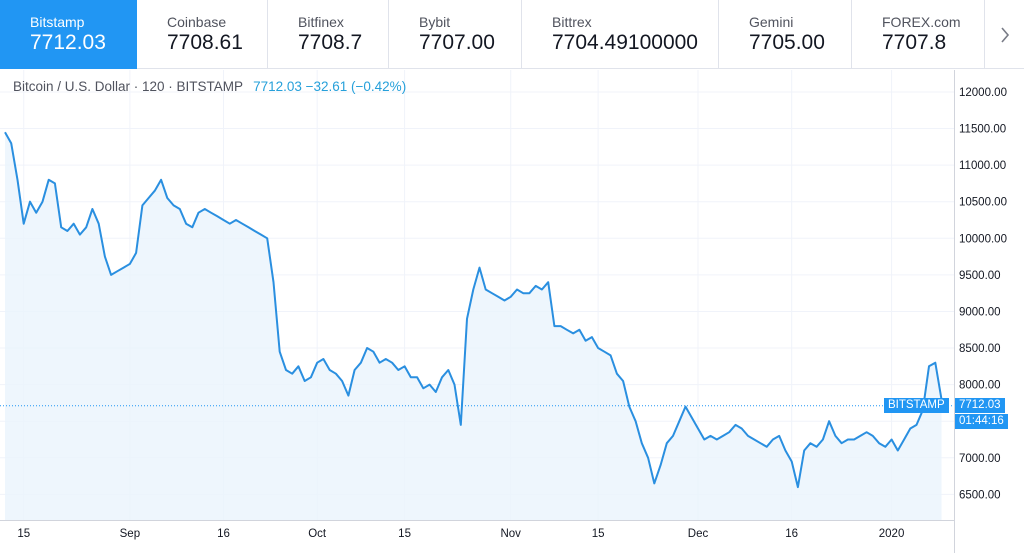  Describe the element at coordinates (787, 42) in the screenshot. I see `exchange-price: 7705.00` at that location.